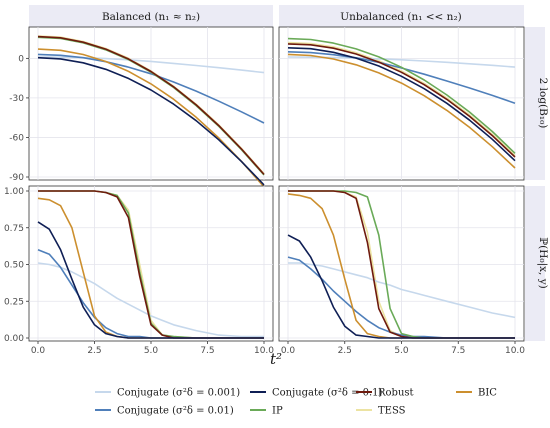 This screenshot has height=428, width=550. Describe the element at coordinates (21, 59) in the screenshot. I see `y-tick-label: 0` at that location.